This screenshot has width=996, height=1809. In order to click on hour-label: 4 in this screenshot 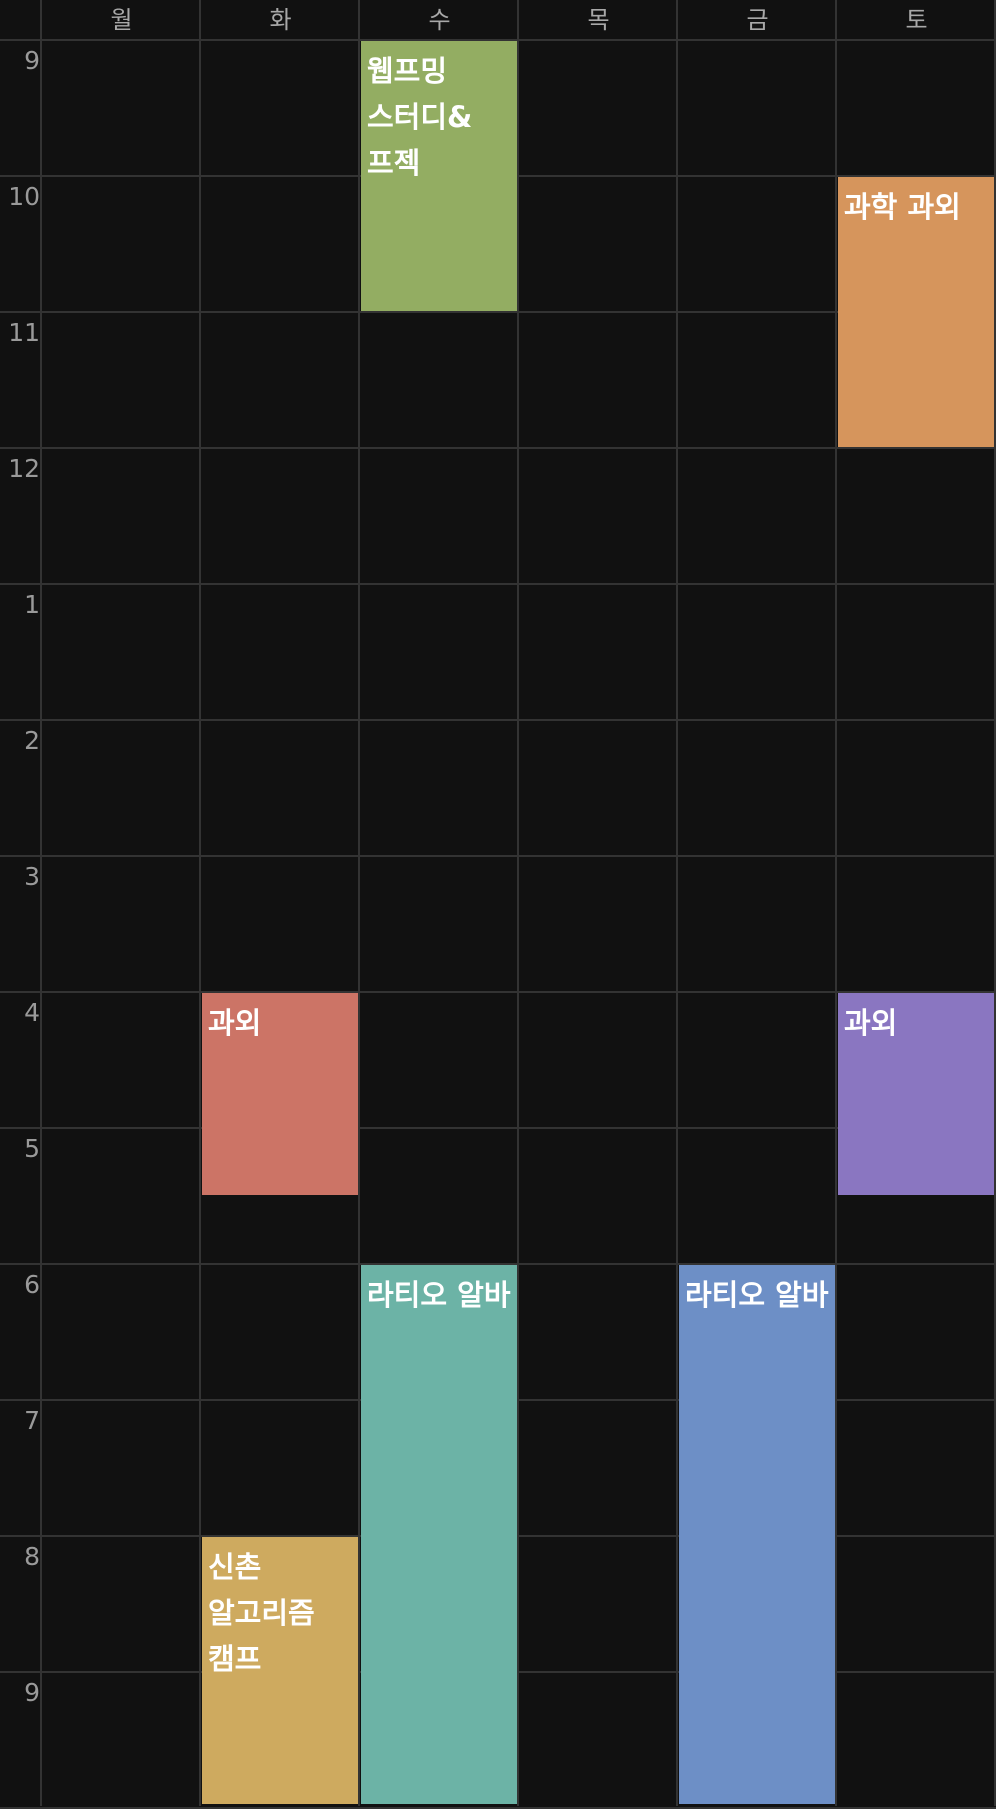, I will do `click(32, 1012)`.